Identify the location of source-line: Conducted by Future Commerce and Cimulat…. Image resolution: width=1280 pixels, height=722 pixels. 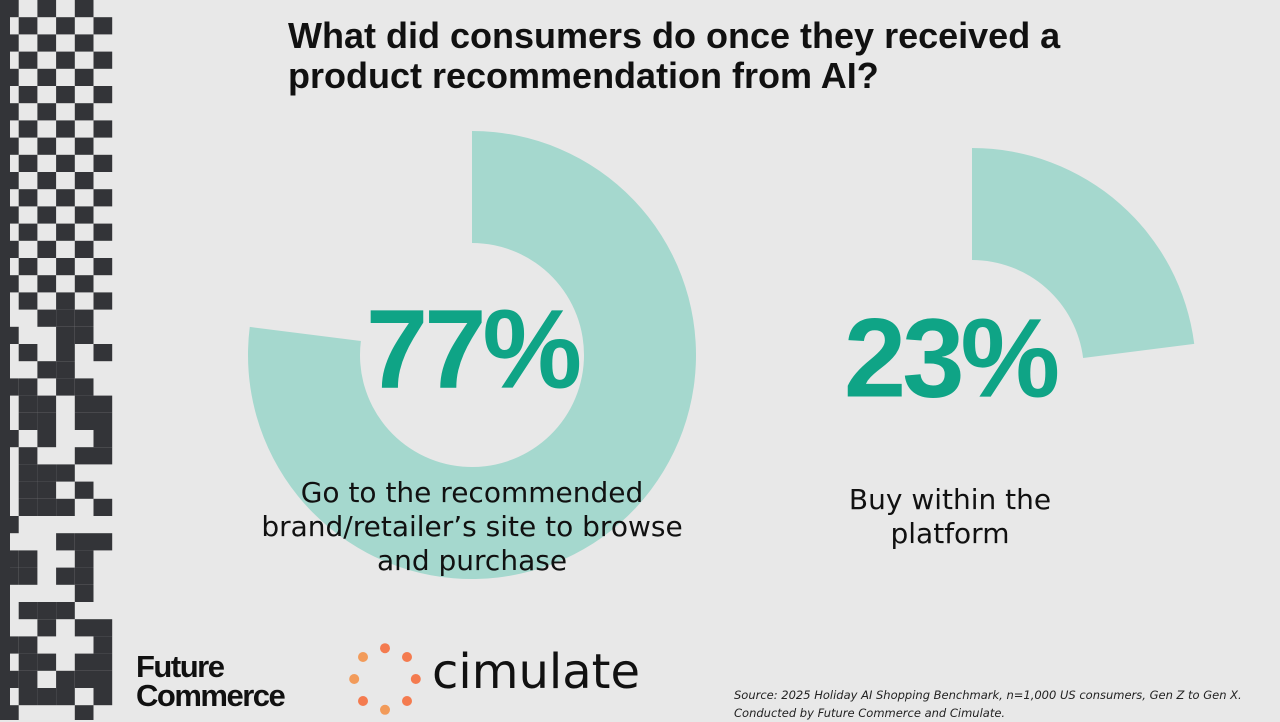
(870, 713).